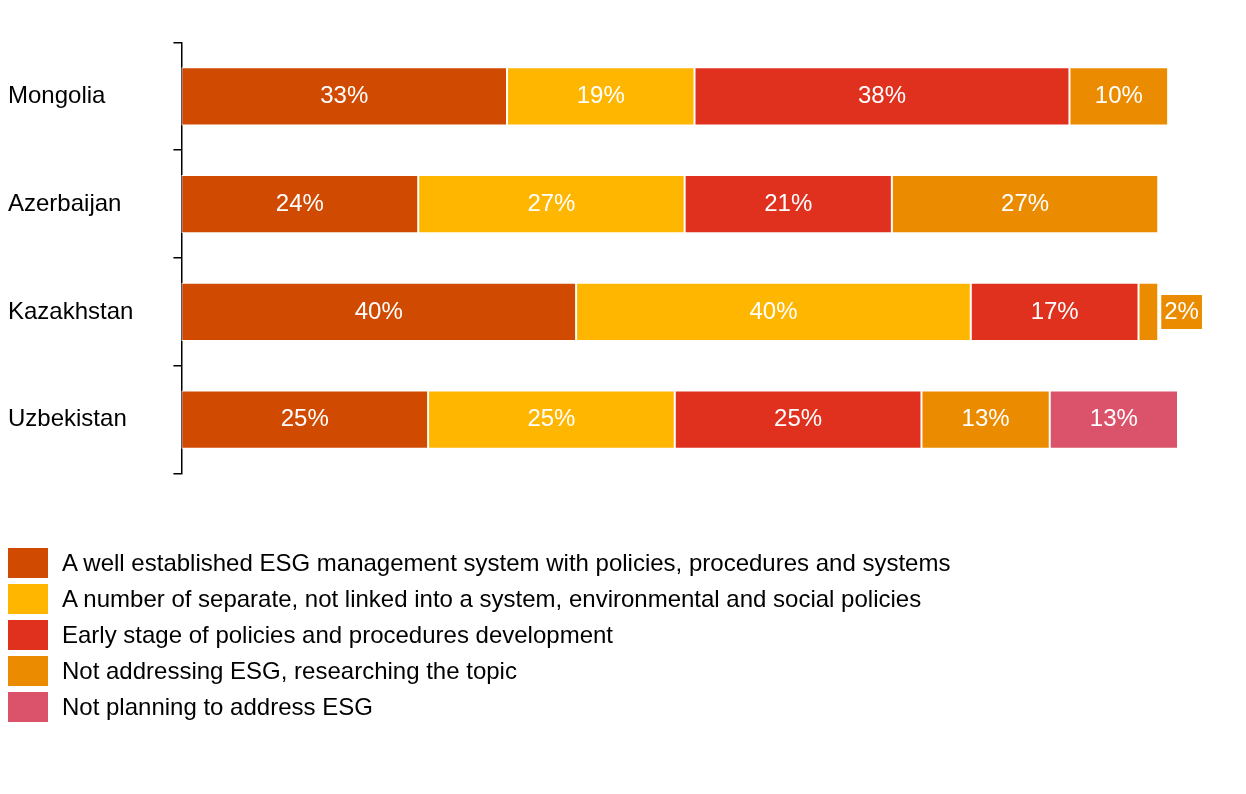  What do you see at coordinates (492, 599) in the screenshot?
I see `legend-label: A number of separate, not linked into a system, environmental and social policies` at bounding box center [492, 599].